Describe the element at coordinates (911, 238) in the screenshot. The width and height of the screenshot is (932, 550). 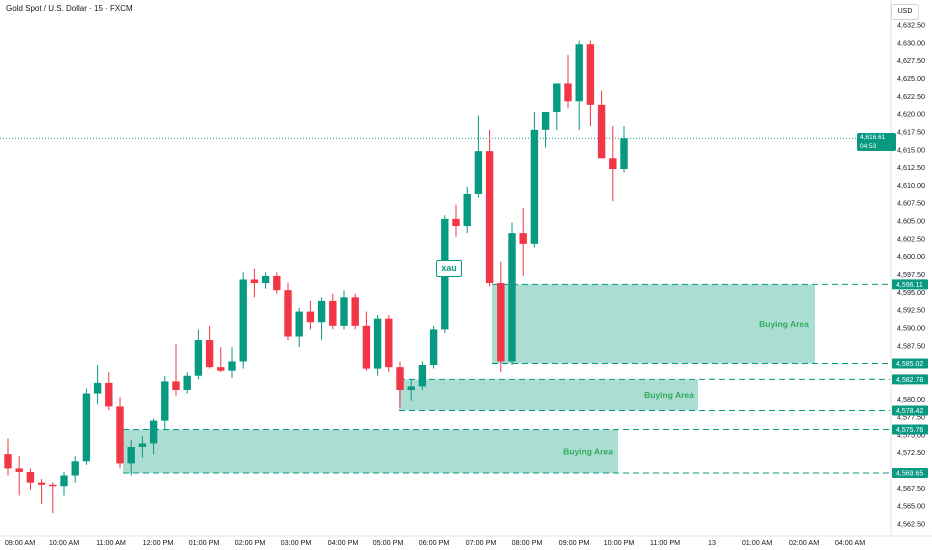
I see `y-tick-label: 4,602.50` at that location.